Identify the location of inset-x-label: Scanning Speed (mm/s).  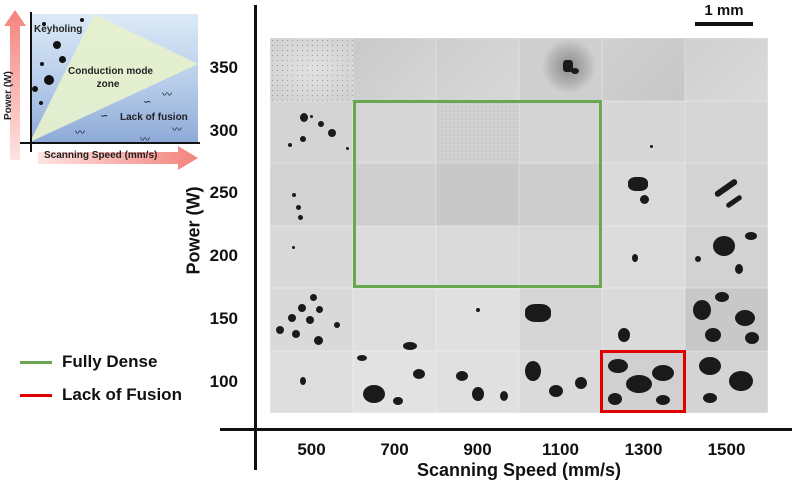
(101, 155).